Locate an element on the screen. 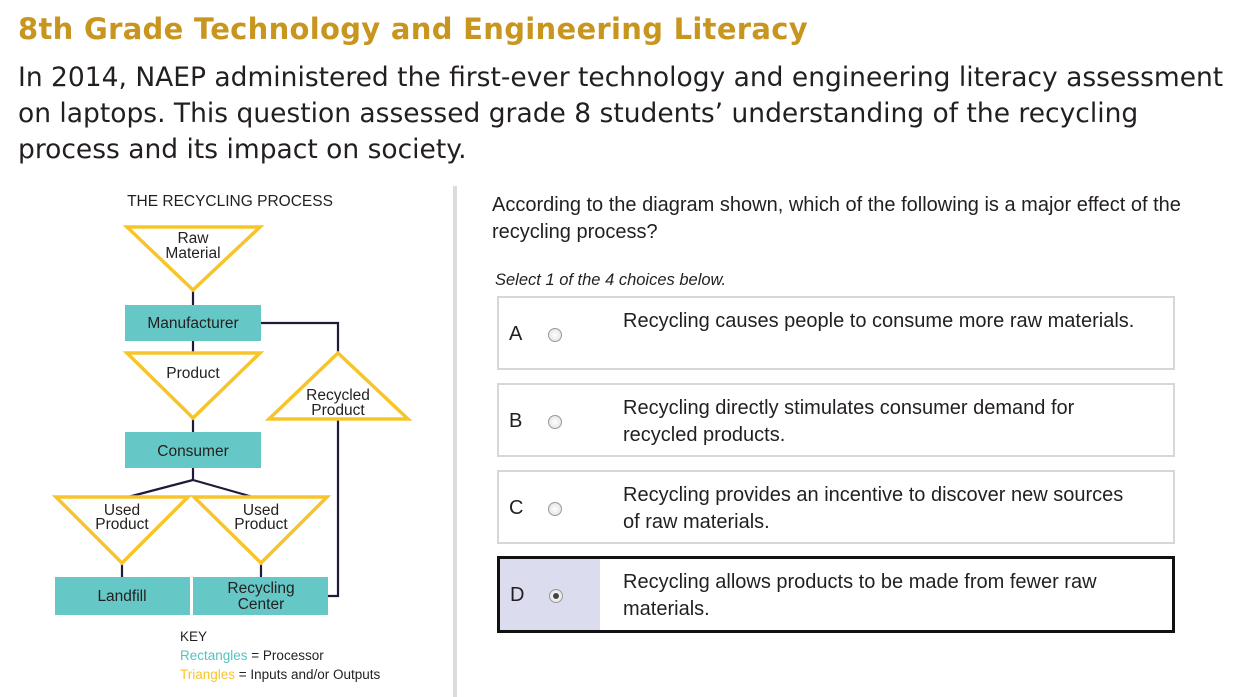 This screenshot has height=697, width=1250. rect-consumer is located at coordinates (193, 450).